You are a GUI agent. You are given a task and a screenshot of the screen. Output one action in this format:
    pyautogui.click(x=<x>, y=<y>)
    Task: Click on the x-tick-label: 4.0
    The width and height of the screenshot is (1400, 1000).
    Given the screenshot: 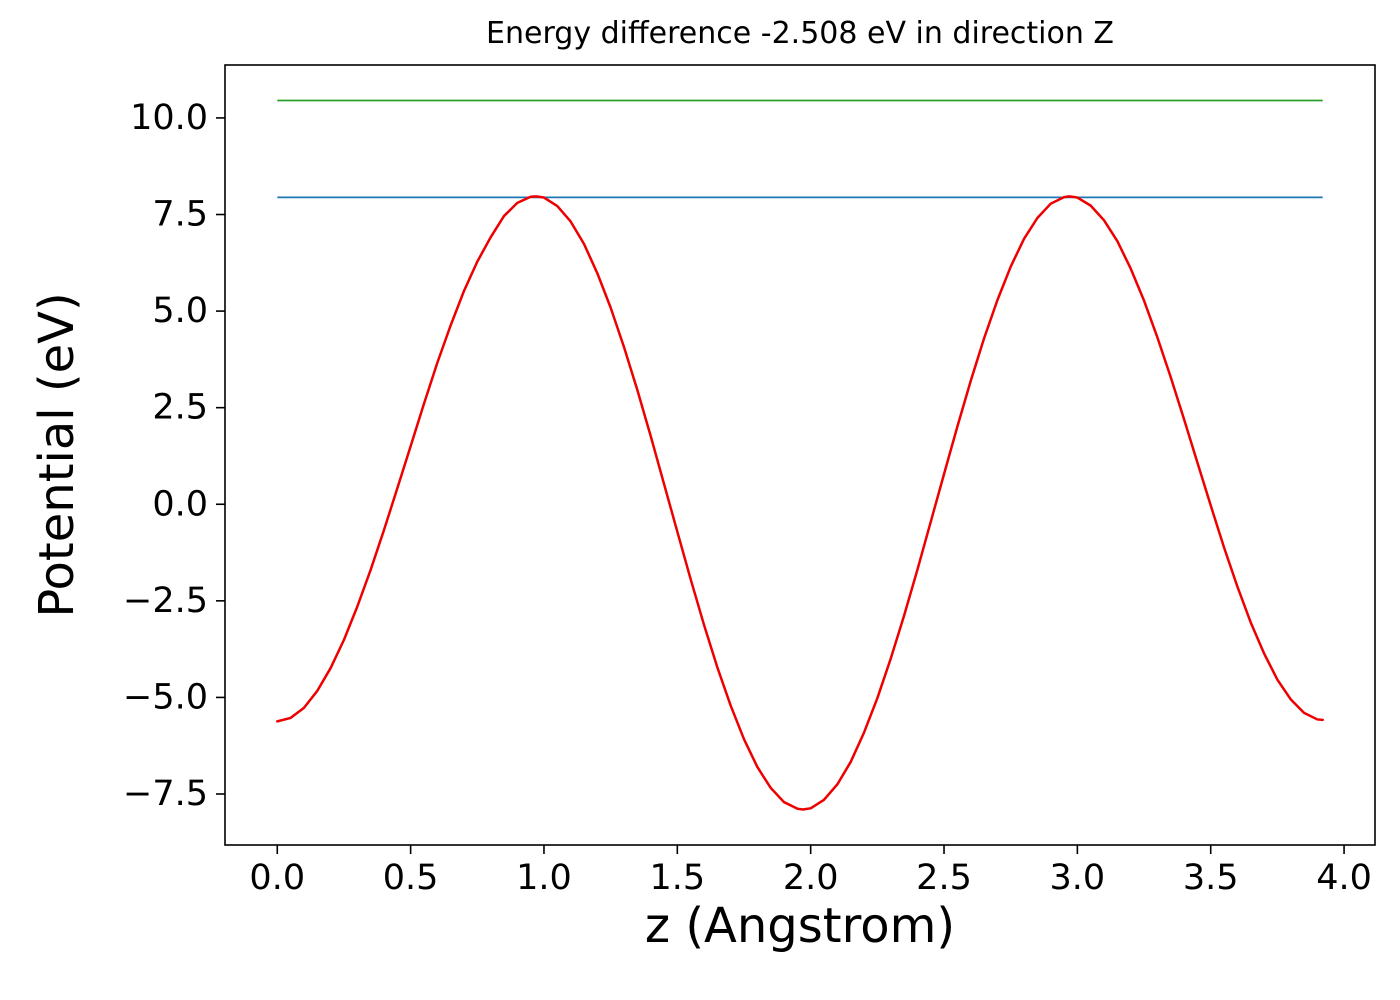 What is the action you would take?
    pyautogui.click(x=1344, y=878)
    